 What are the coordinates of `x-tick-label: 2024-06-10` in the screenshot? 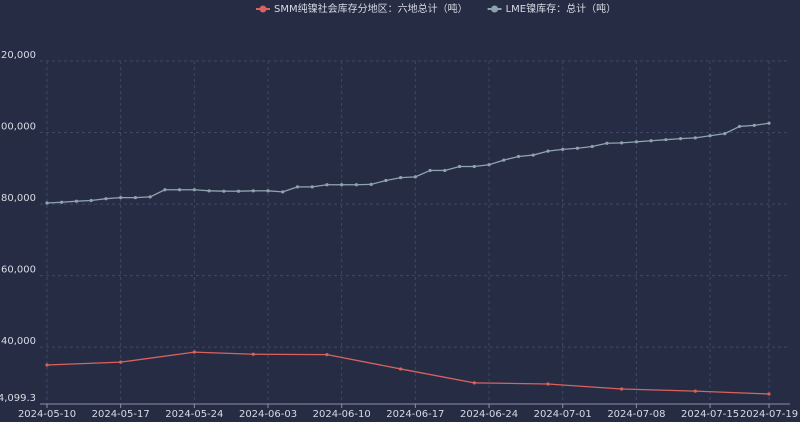 It's located at (342, 414).